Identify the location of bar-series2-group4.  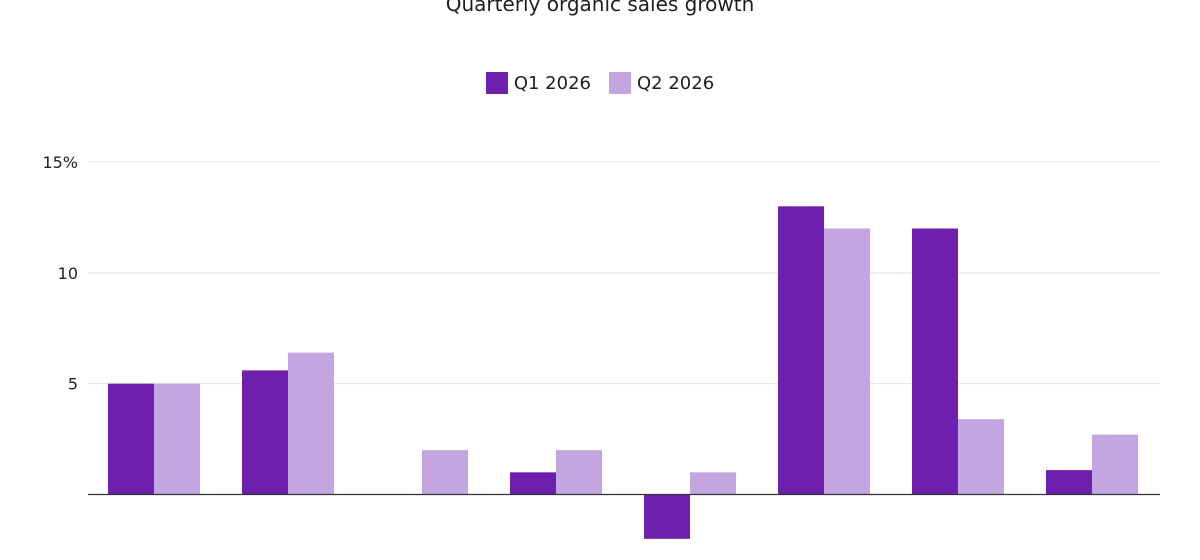
(579, 472).